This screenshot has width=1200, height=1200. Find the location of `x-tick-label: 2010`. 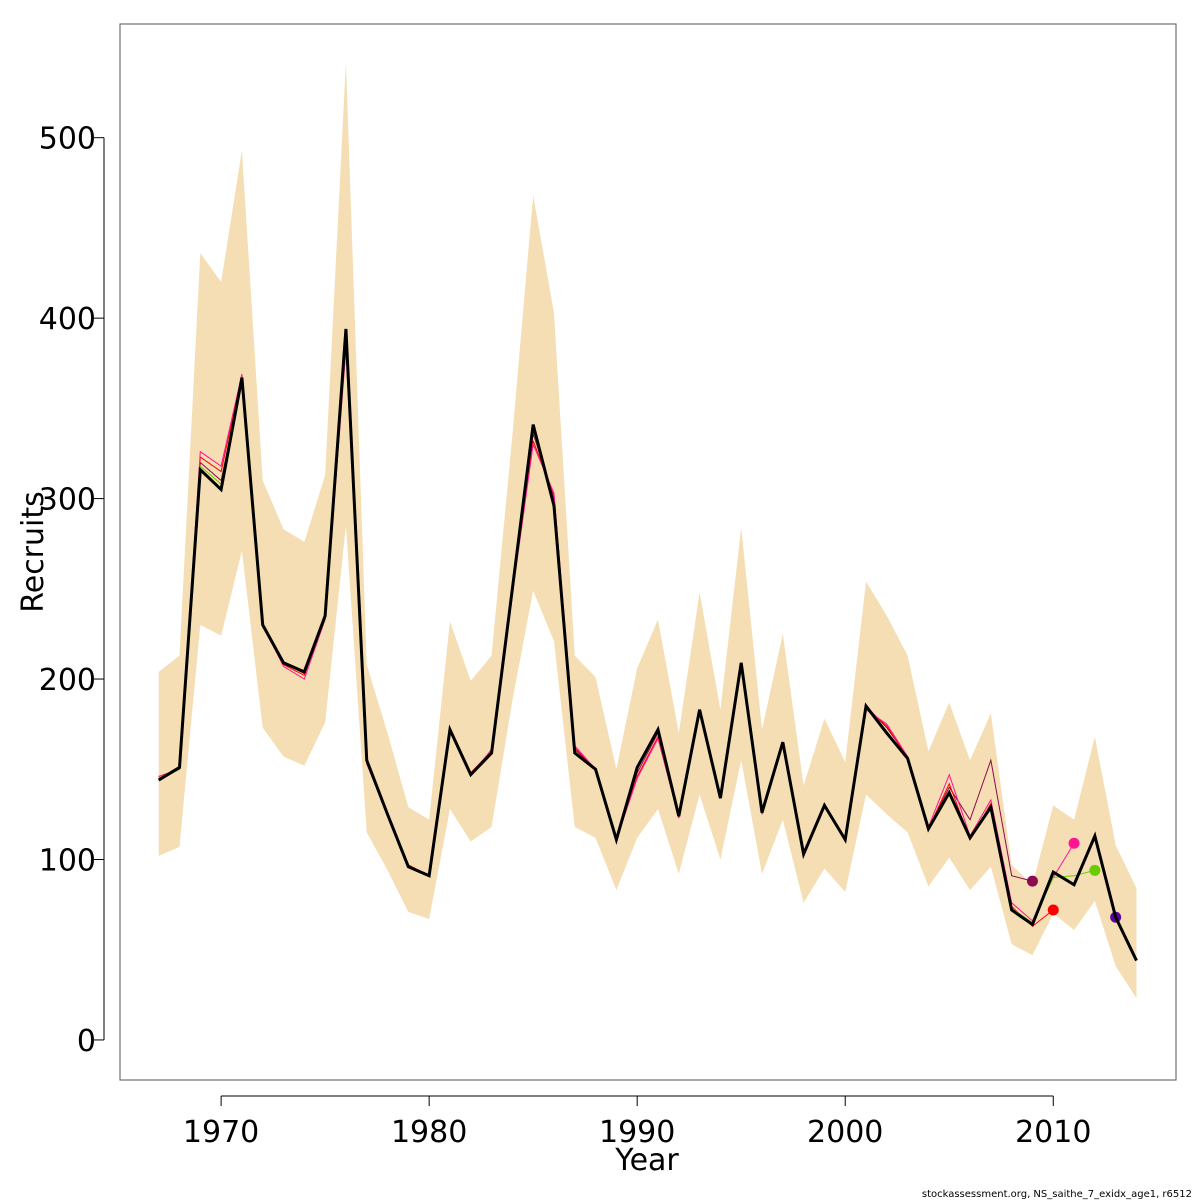

x-tick-label: 2010 is located at coordinates (1053, 1132).